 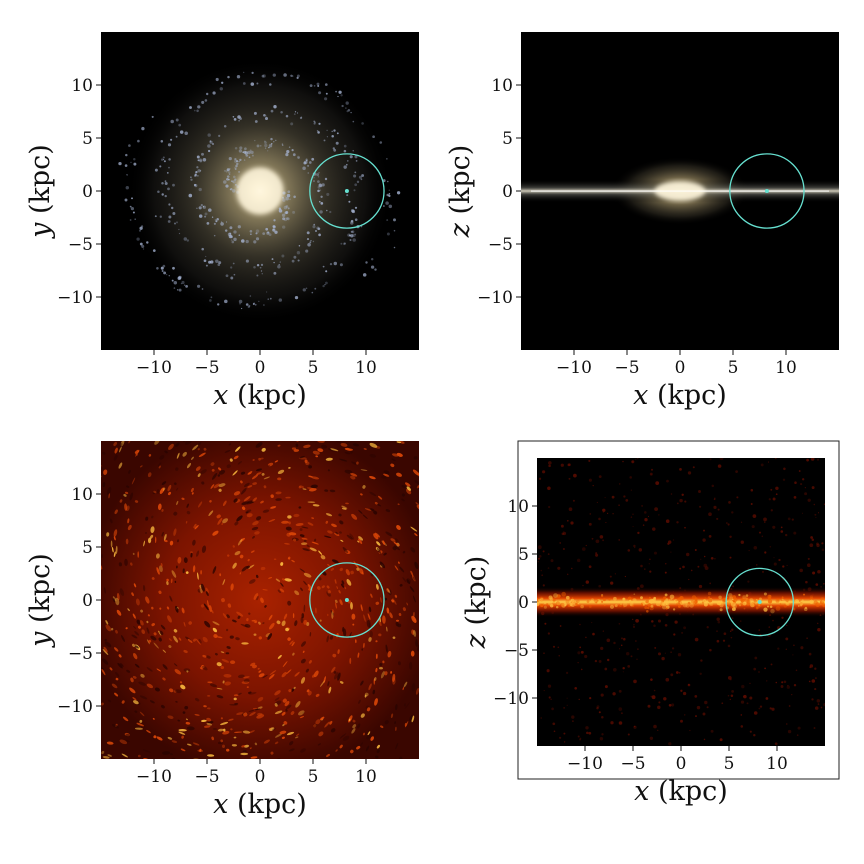 I want to click on spiral-arm-stars, so click(x=259, y=190).